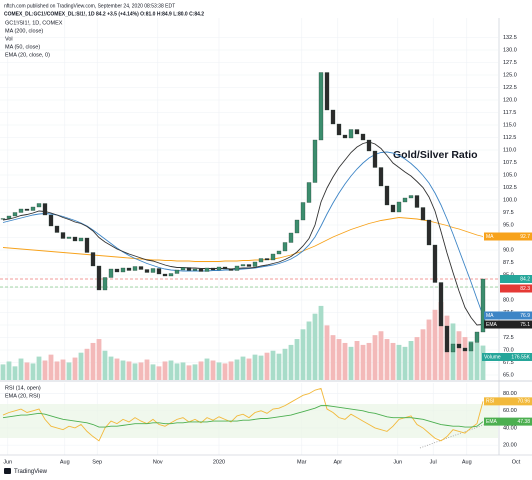  What do you see at coordinates (490, 316) in the screenshot?
I see `badge-label: MA` at bounding box center [490, 316].